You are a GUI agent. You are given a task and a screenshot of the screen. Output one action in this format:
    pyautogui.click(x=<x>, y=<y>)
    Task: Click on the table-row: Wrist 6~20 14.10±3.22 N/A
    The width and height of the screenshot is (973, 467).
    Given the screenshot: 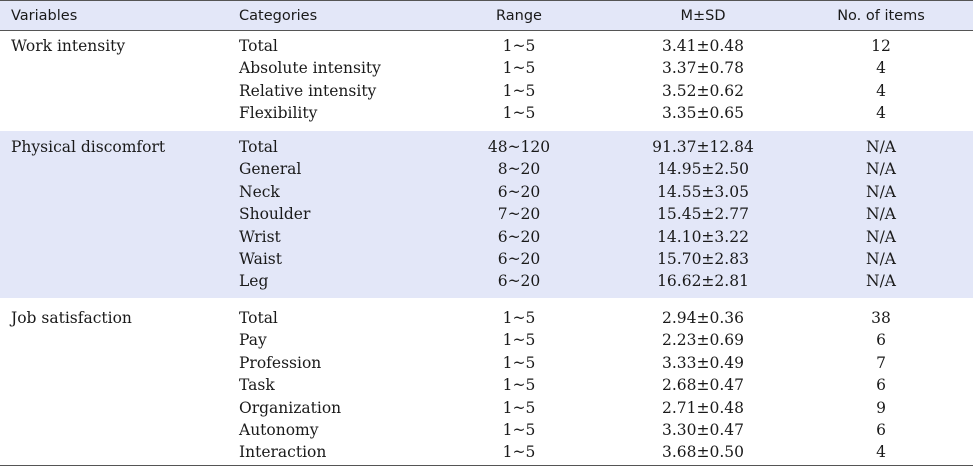 What is the action you would take?
    pyautogui.click(x=486, y=237)
    